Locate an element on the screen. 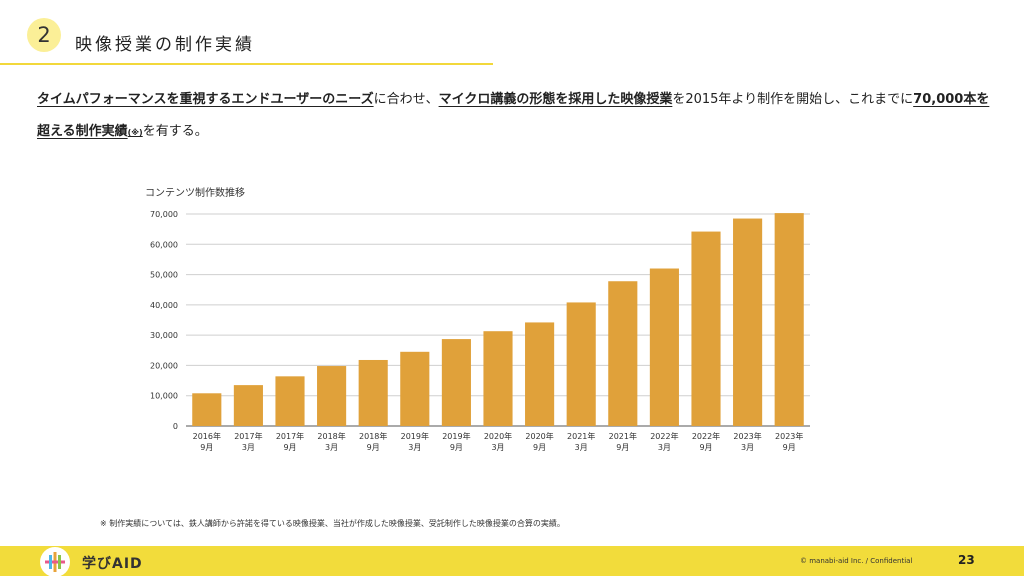 The image size is (1024, 581). lead-highlight-needs: タイムパフォーマンスを重視するエンドユーザーのニーズ is located at coordinates (205, 99).